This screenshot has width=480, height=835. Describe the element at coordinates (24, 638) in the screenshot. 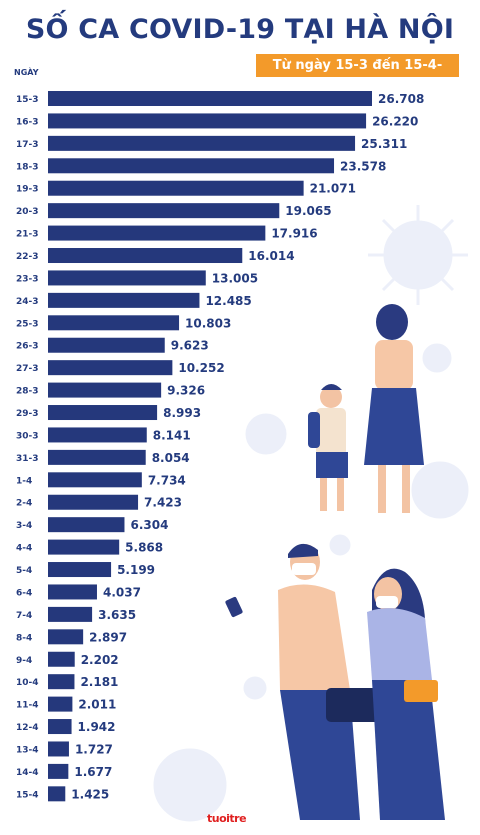

I see `category-label: 8-4` at that location.